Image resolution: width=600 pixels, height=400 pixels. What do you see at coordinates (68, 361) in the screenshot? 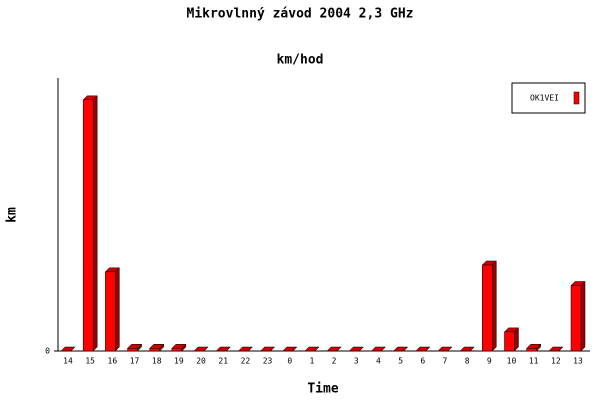
I see `x-tick-label: 14` at bounding box center [68, 361].